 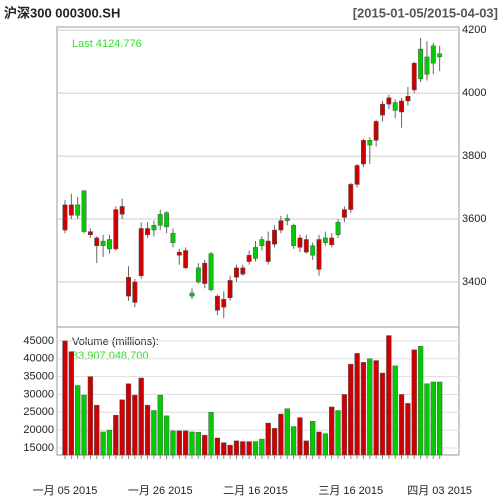 What do you see at coordinates (65, 491) in the screenshot?
I see `x-tick-label: 一月 05 2015` at bounding box center [65, 491].